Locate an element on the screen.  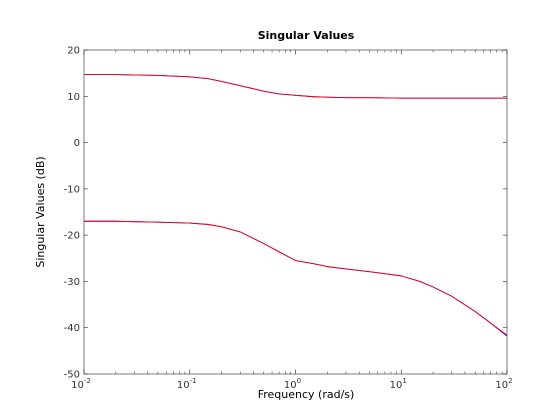
x-tick-exponent: 1 is located at coordinates (404, 381).